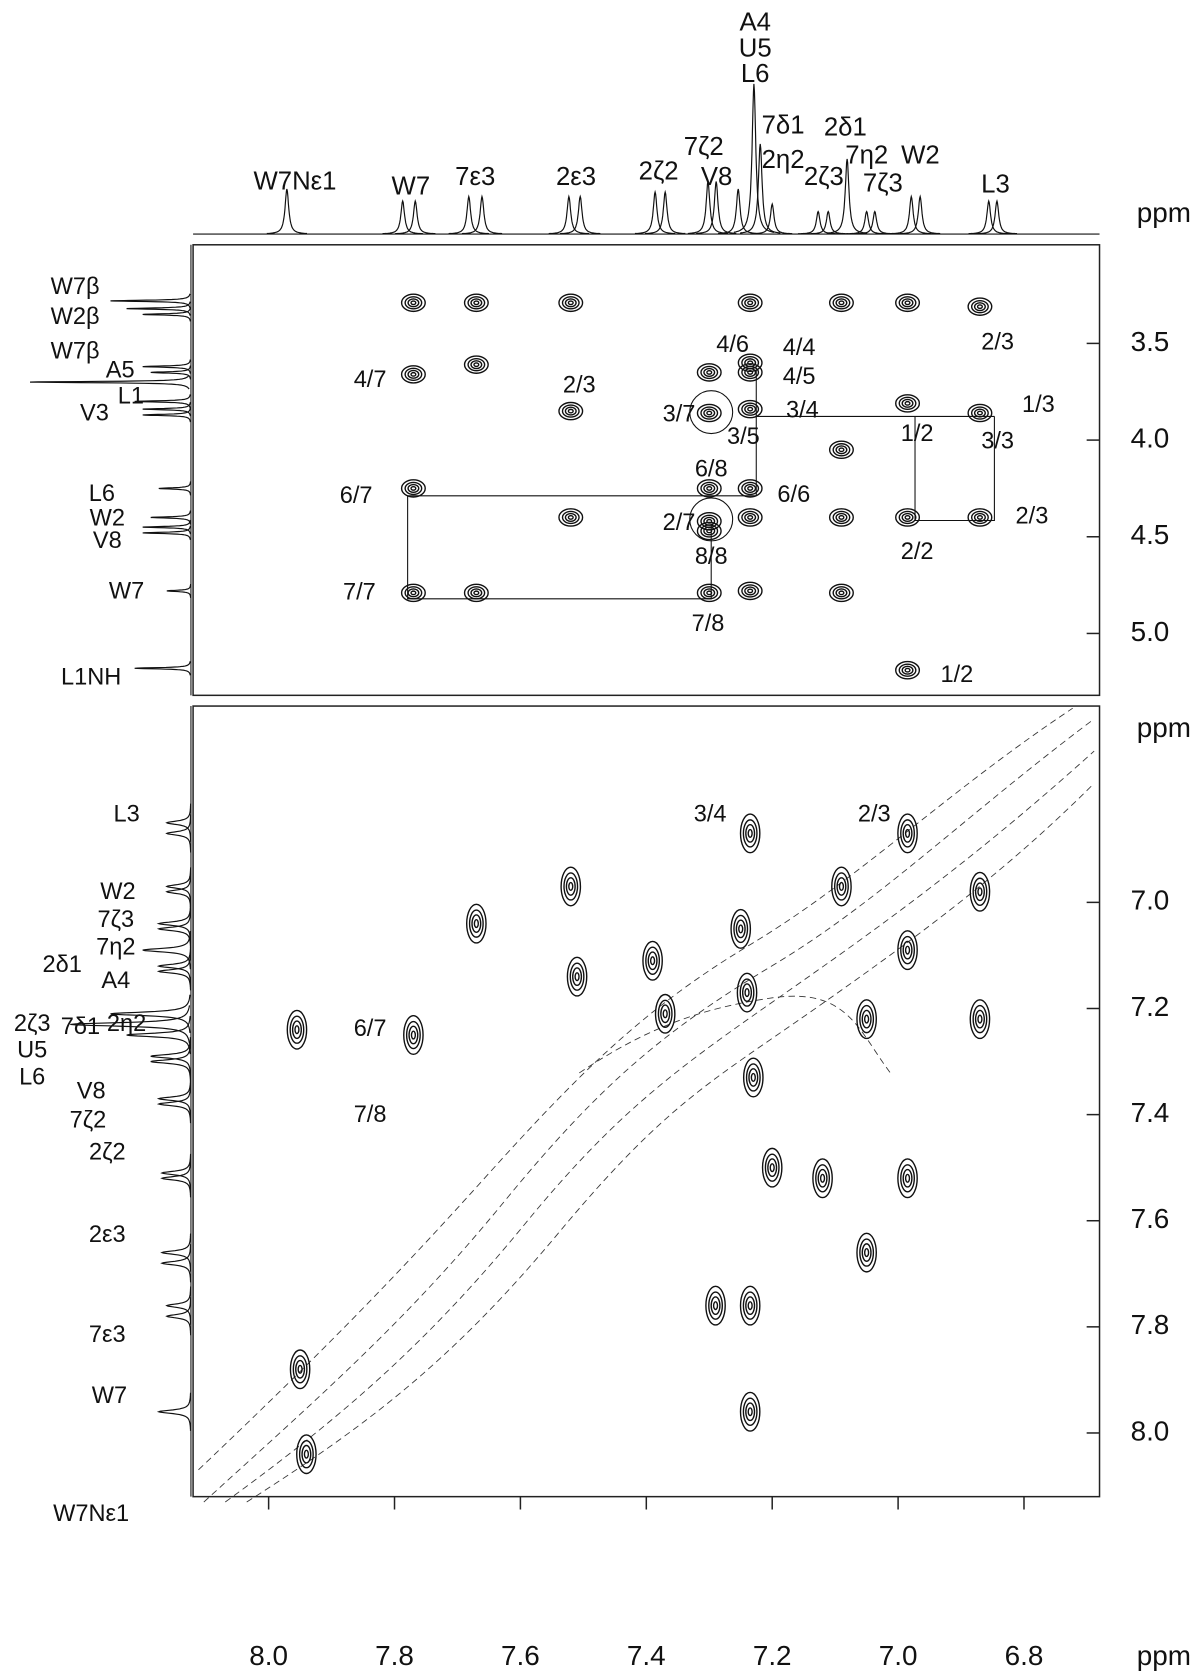  Describe the element at coordinates (107, 1152) in the screenshot. I see `peak-label: 2ζ2` at that location.